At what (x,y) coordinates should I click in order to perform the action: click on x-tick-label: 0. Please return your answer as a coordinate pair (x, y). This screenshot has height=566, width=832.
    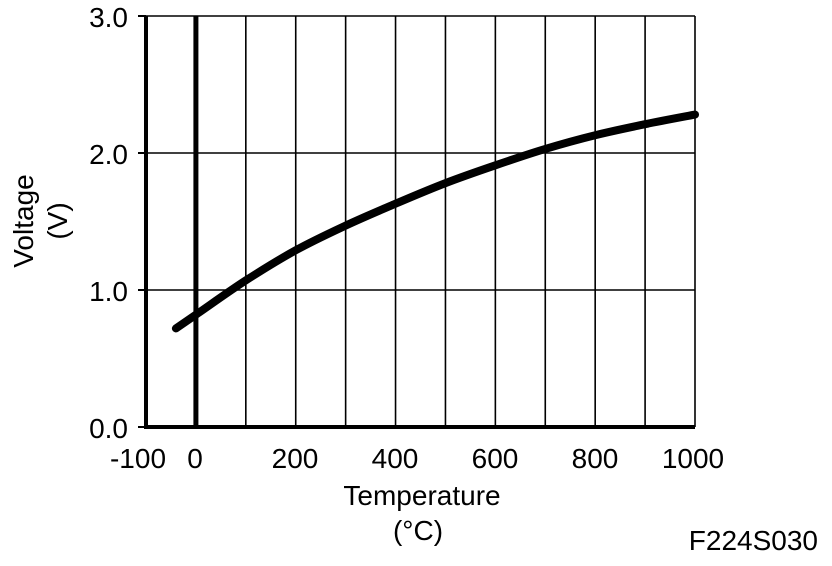
    Looking at the image, I should click on (195, 458).